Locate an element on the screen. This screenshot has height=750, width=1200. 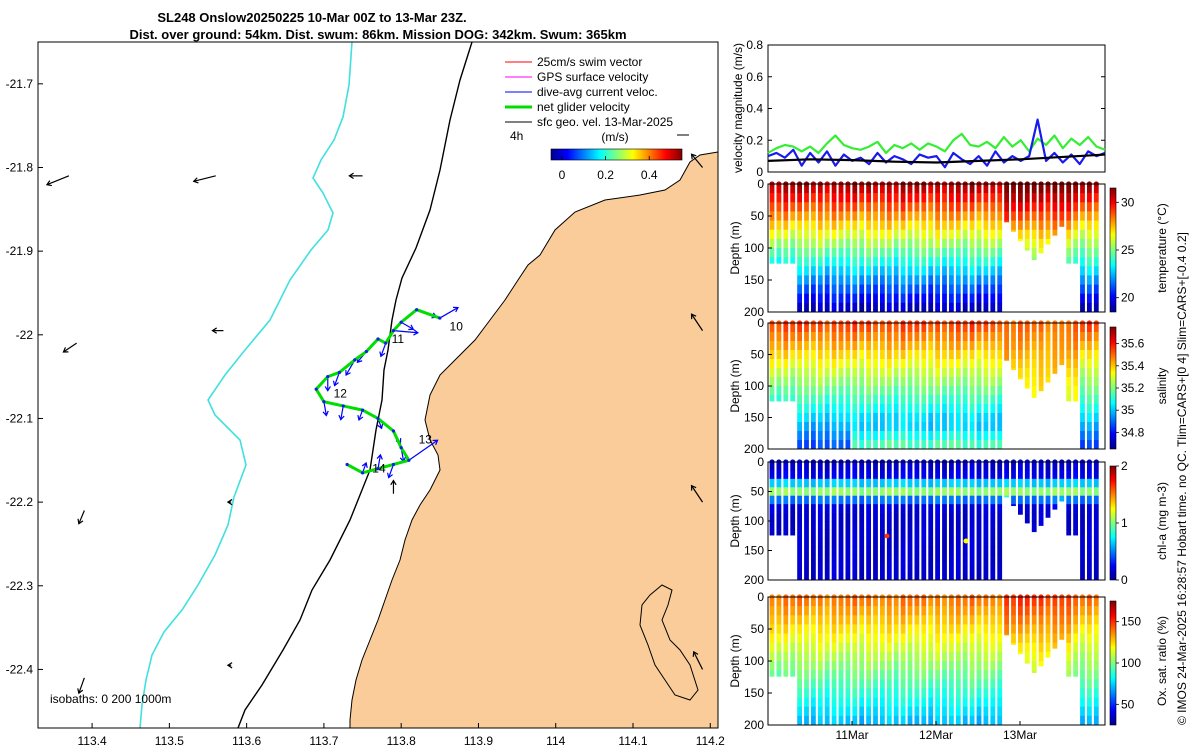
section-ylabel: Depth (m) is located at coordinates (735, 520).